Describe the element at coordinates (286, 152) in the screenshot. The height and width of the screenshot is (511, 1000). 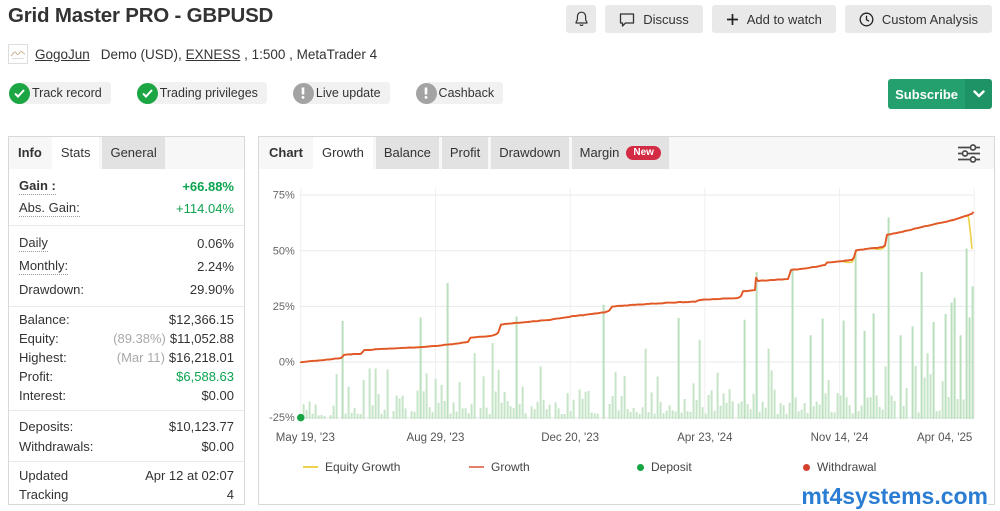
I see `tab-chart: Chart` at that location.